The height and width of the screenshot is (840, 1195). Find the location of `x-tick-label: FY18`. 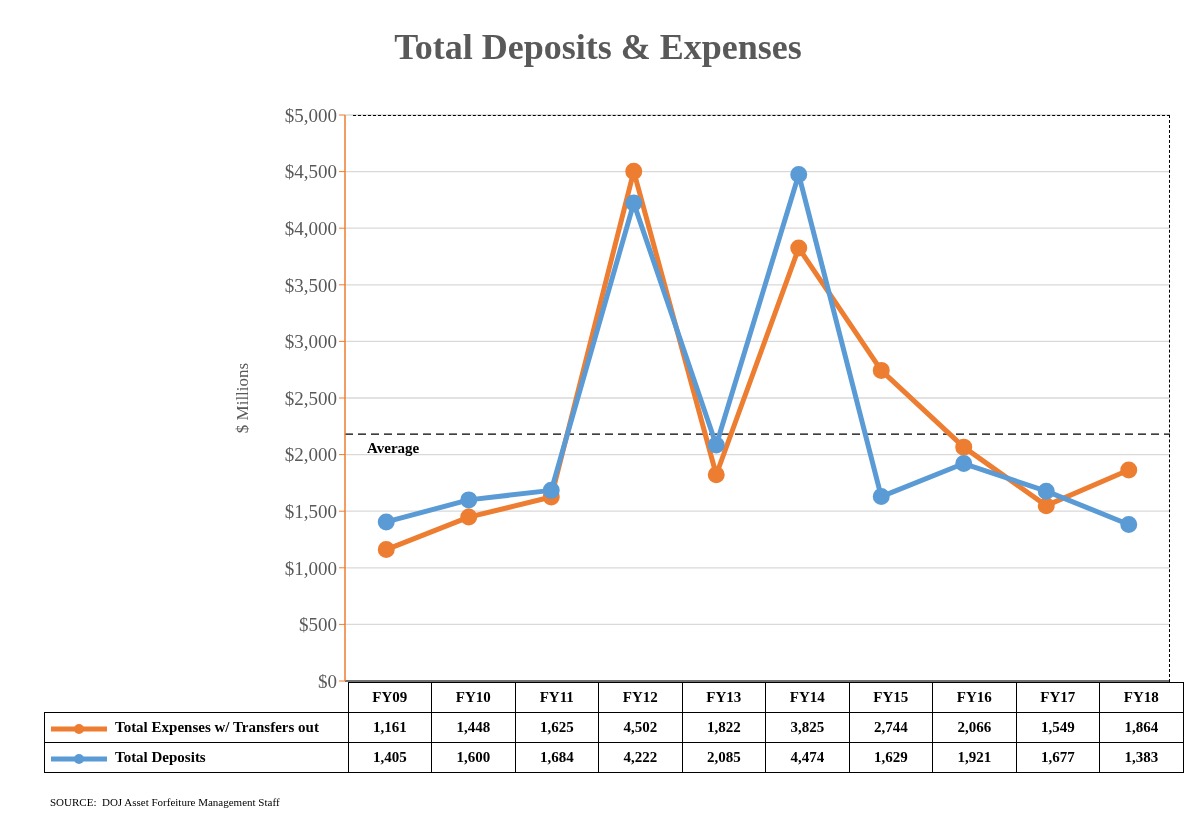

x-tick-label: FY18 is located at coordinates (1141, 697).